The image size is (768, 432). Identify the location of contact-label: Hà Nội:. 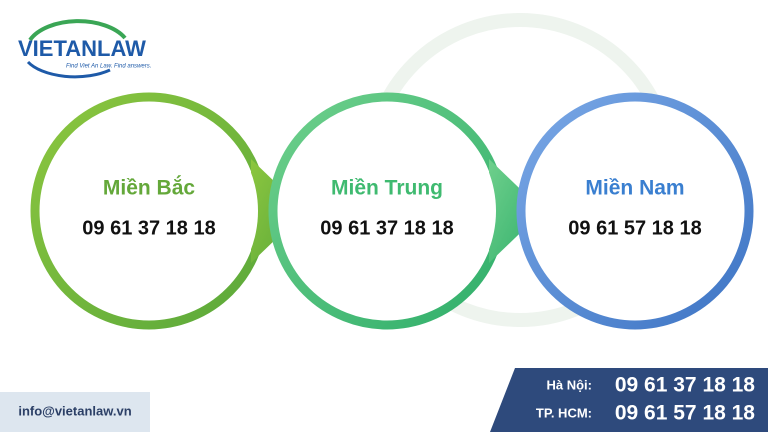
(570, 384).